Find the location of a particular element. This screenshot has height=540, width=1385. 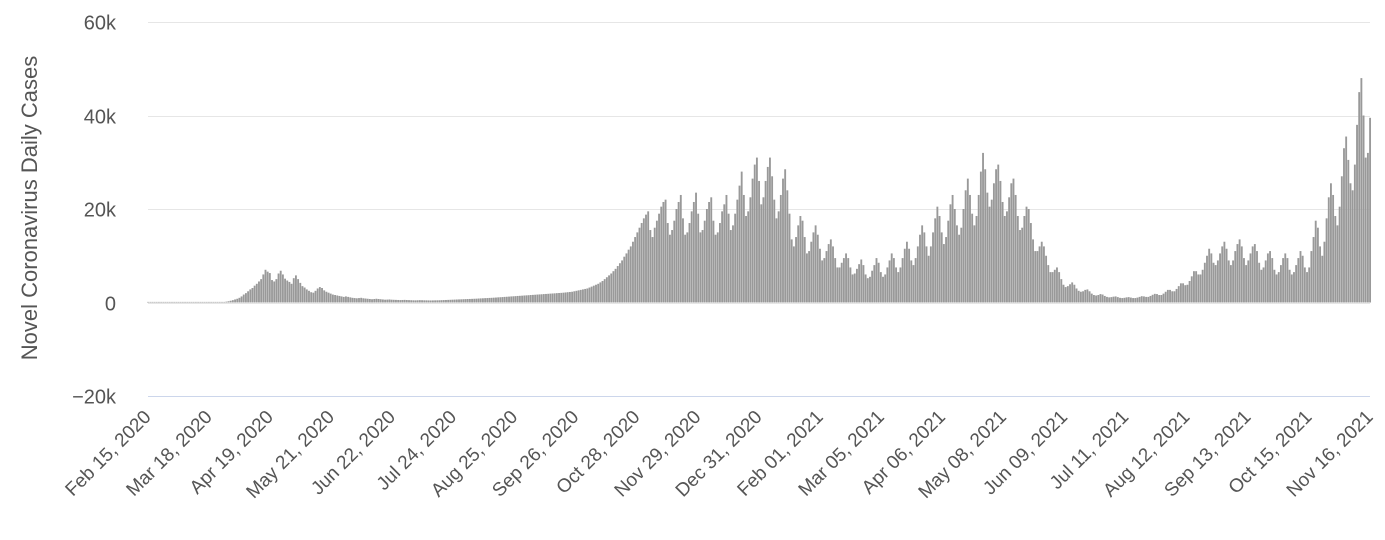

y-tick-label: 60k is located at coordinates (100, 24).